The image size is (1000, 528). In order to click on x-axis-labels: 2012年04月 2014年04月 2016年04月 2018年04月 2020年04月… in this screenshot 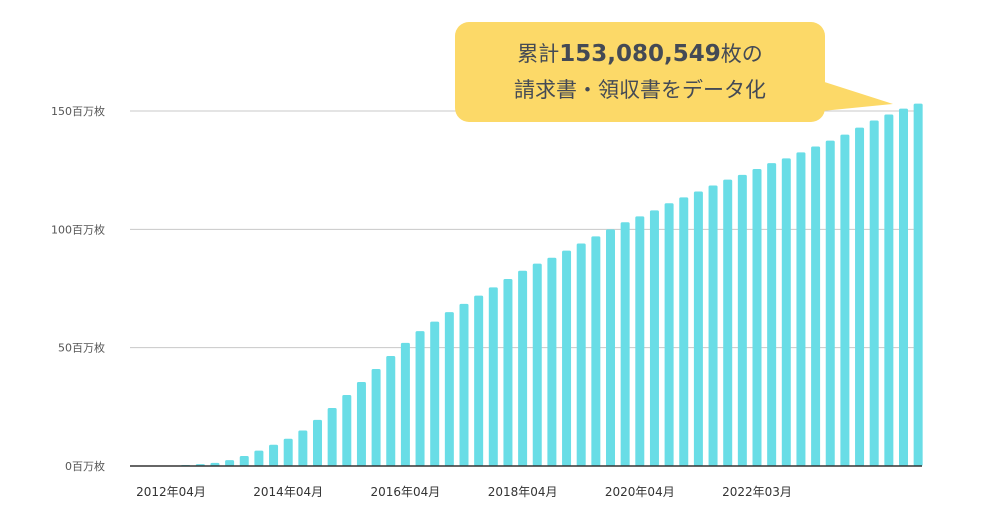, I will do `click(464, 492)`.